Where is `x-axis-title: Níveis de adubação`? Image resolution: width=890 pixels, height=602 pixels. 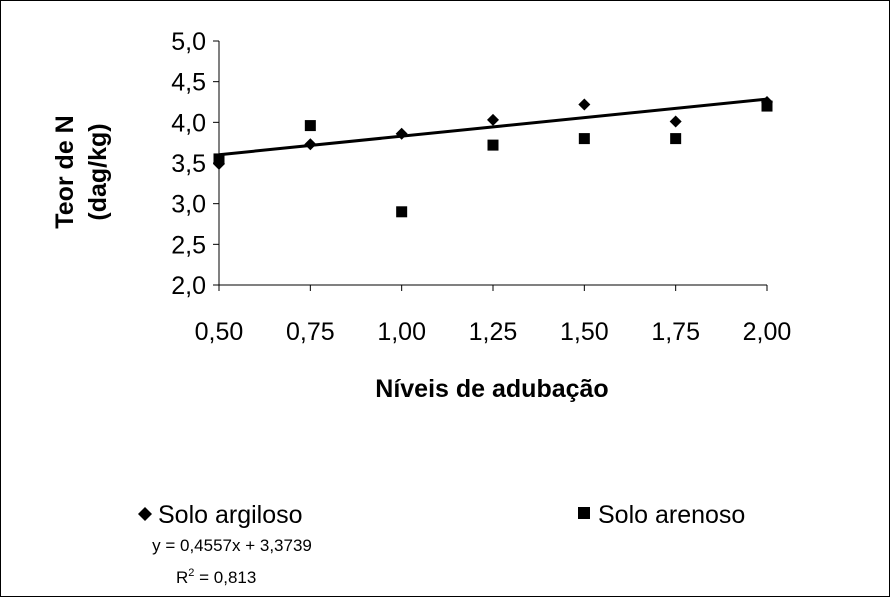 x-axis-title: Níveis de adubação is located at coordinates (491, 389).